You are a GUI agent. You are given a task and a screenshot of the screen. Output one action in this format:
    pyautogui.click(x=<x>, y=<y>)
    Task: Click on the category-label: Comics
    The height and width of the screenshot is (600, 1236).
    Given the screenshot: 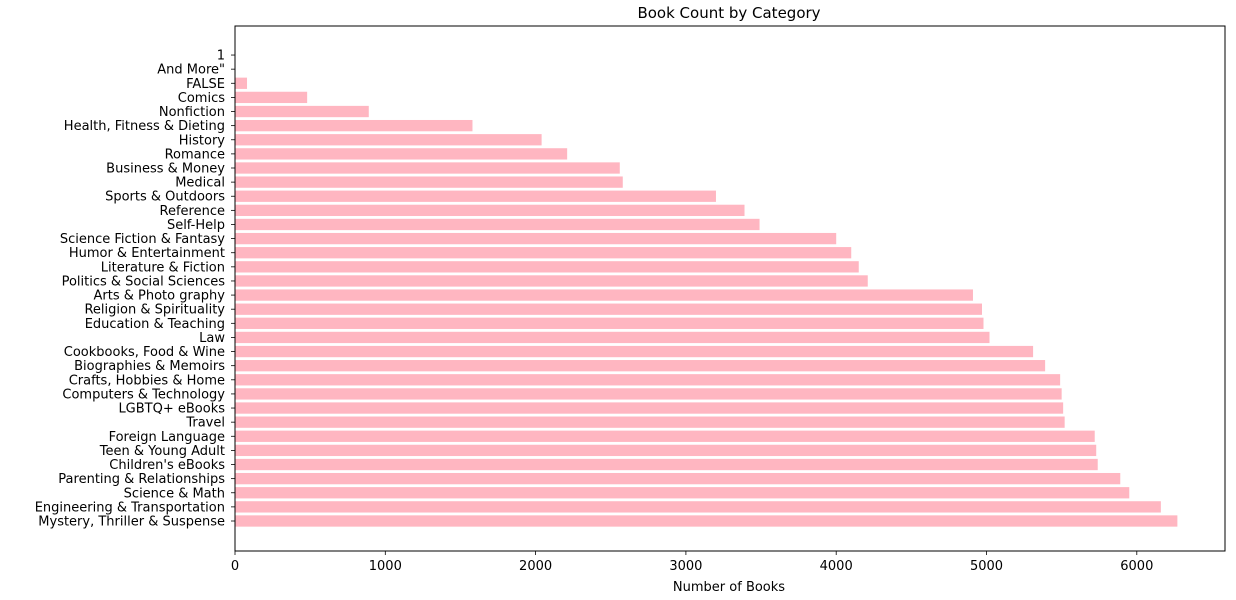 What is the action you would take?
    pyautogui.click(x=201, y=98)
    